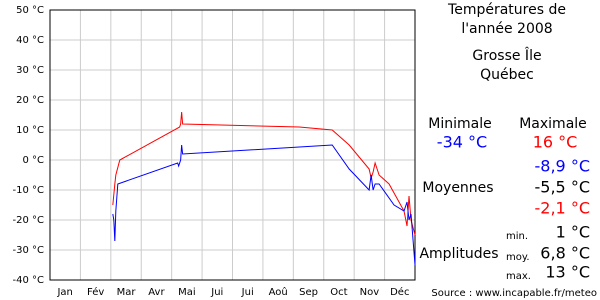  I want to click on x-tick-label: Jan, so click(64, 292).